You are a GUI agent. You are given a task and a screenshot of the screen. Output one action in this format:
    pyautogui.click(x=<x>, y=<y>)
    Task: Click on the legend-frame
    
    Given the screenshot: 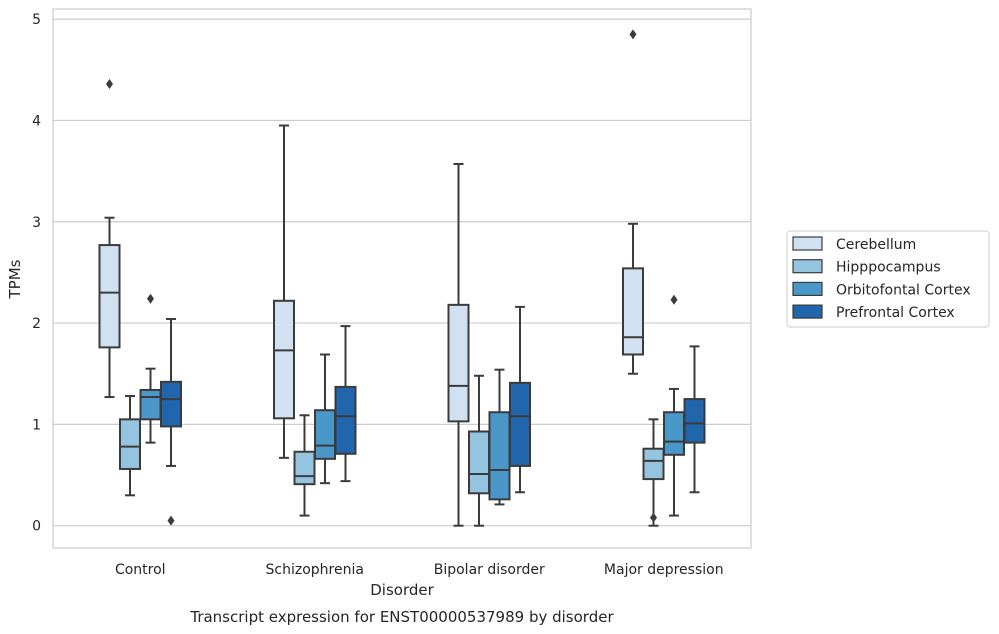 What is the action you would take?
    pyautogui.click(x=888, y=279)
    